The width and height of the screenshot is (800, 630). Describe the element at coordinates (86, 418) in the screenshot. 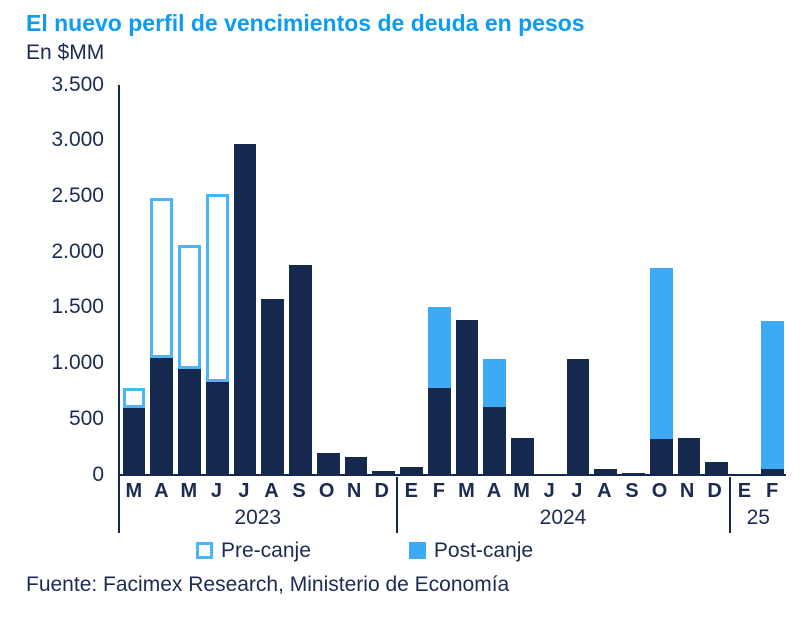

I see `y-tick-label: 500` at that location.